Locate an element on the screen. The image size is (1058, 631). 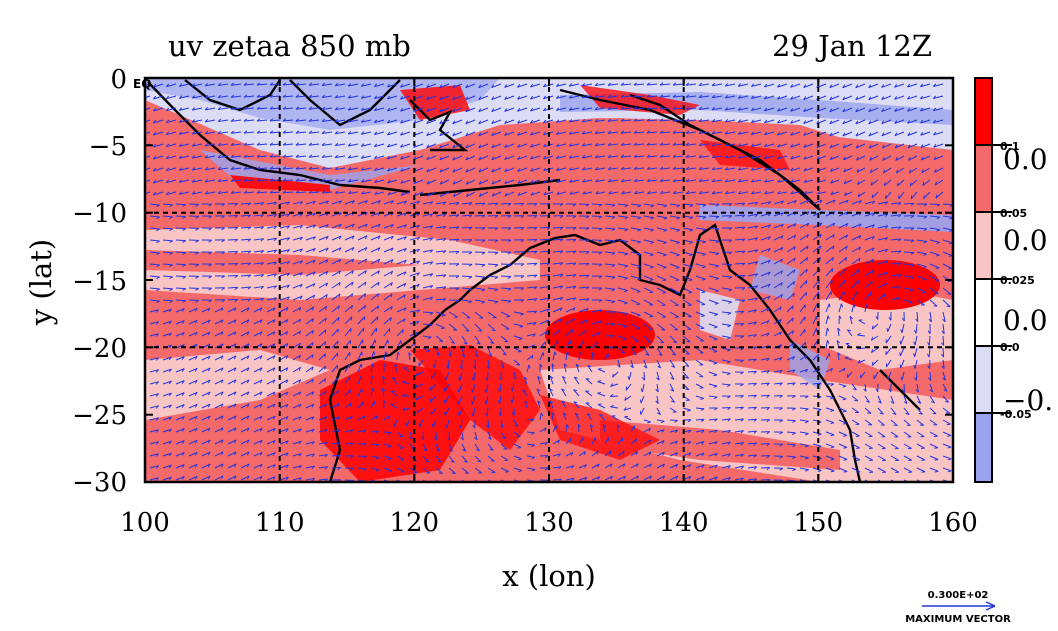
colorbar: 0.1 0.05 0.025 0.0 -0.05 0.0 0.0 0.0 −0. is located at coordinates (1013, 280).